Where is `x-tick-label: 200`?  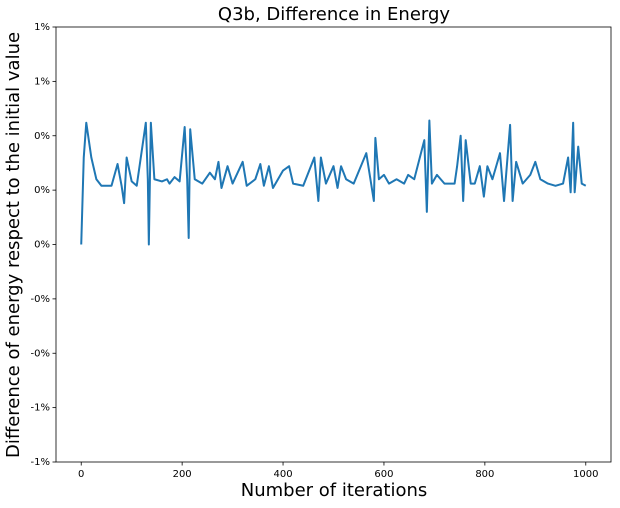 x-tick-label: 200 is located at coordinates (182, 474).